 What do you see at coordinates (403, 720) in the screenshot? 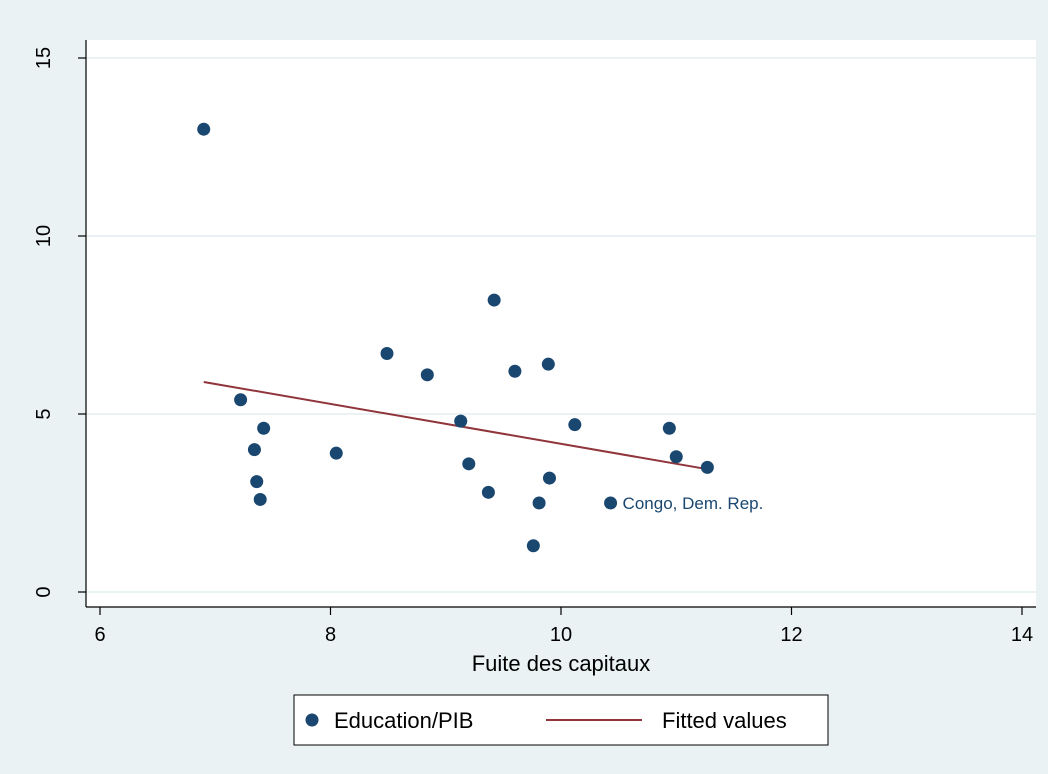
I see `legend-label-education: Education/PIB` at bounding box center [403, 720].